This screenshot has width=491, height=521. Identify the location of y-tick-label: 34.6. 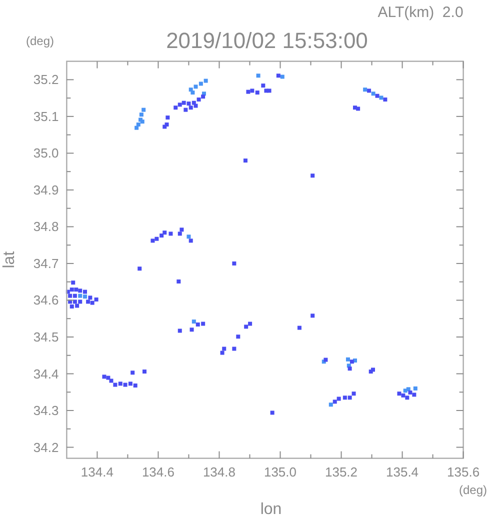
(46, 300).